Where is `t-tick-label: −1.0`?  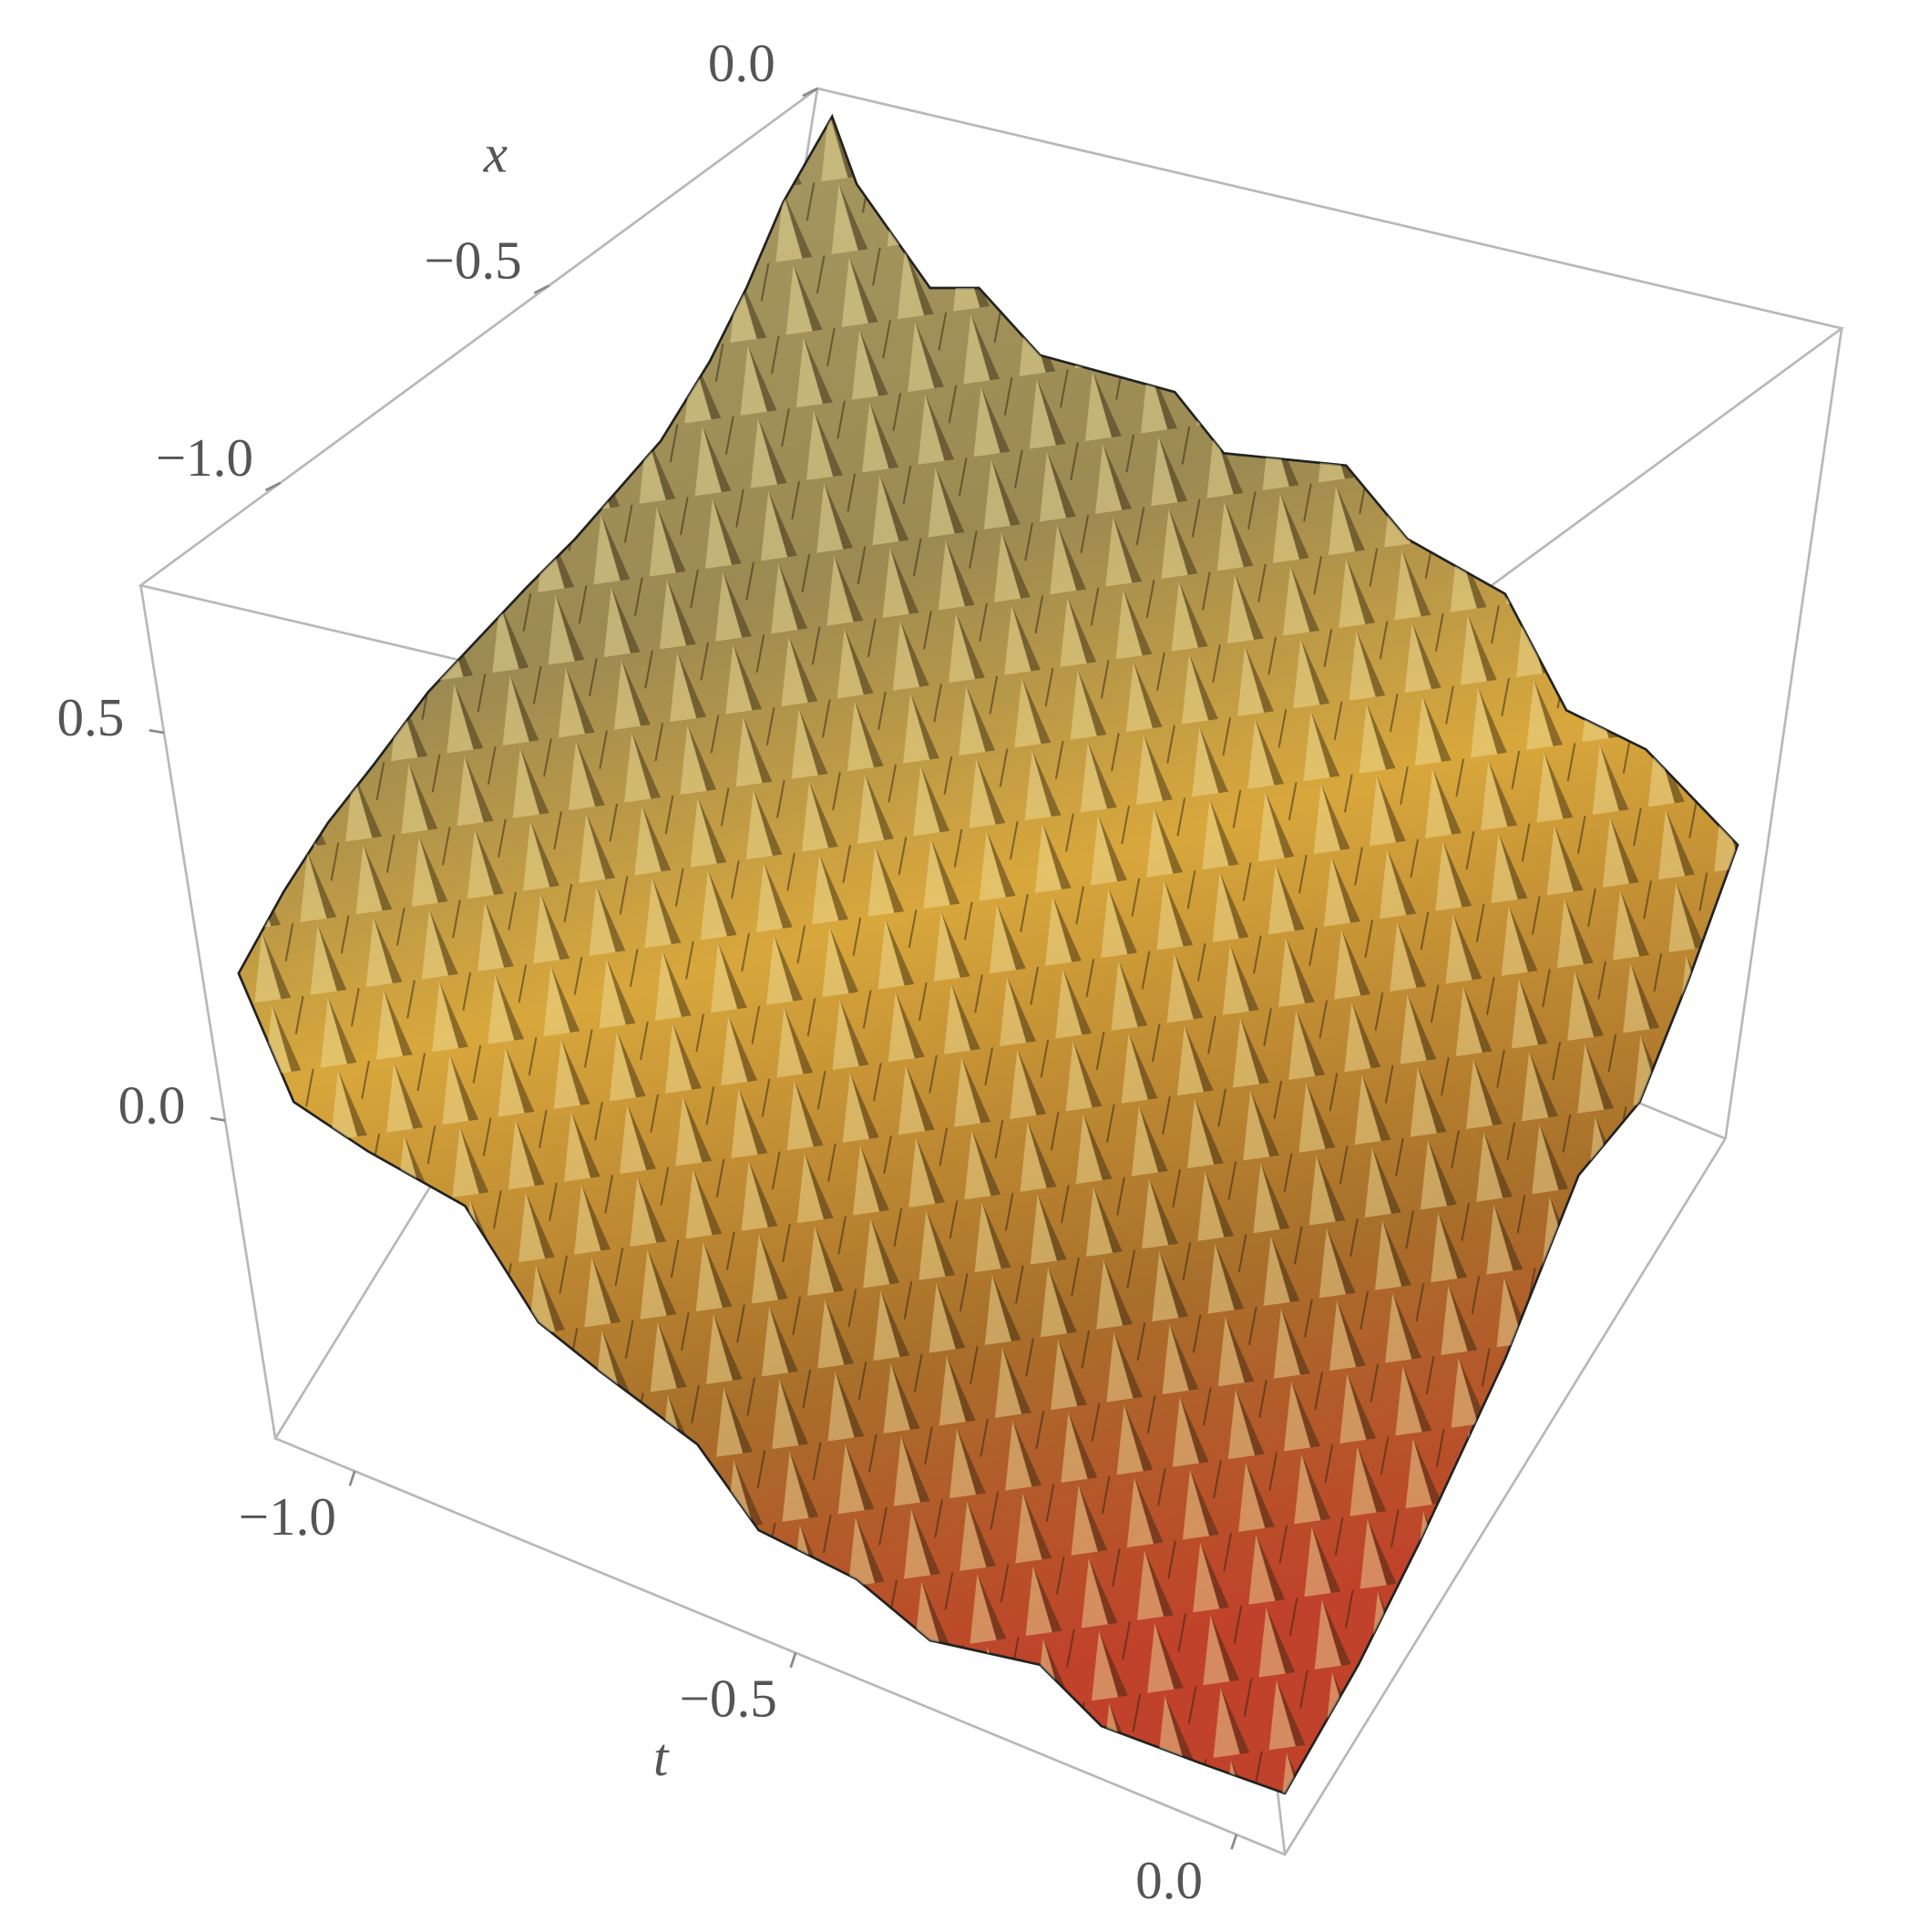 t-tick-label: −1.0 is located at coordinates (287, 1516).